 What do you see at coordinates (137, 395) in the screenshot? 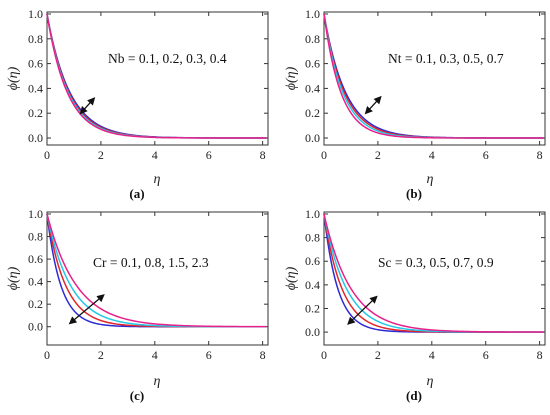
I see `panel-caption: (c)` at bounding box center [137, 395].